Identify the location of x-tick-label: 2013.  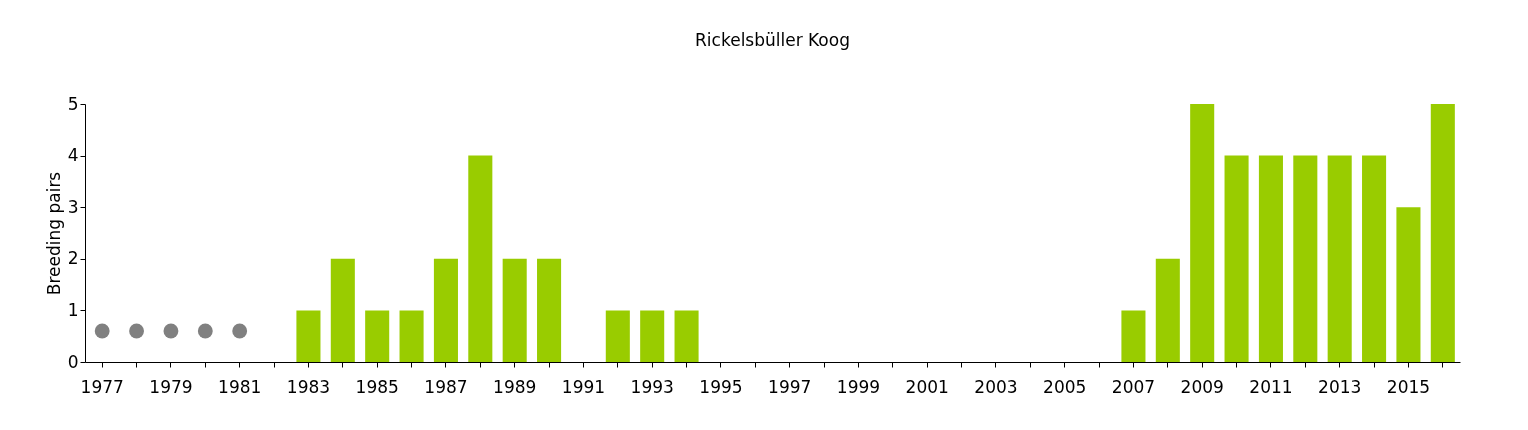
(1340, 386).